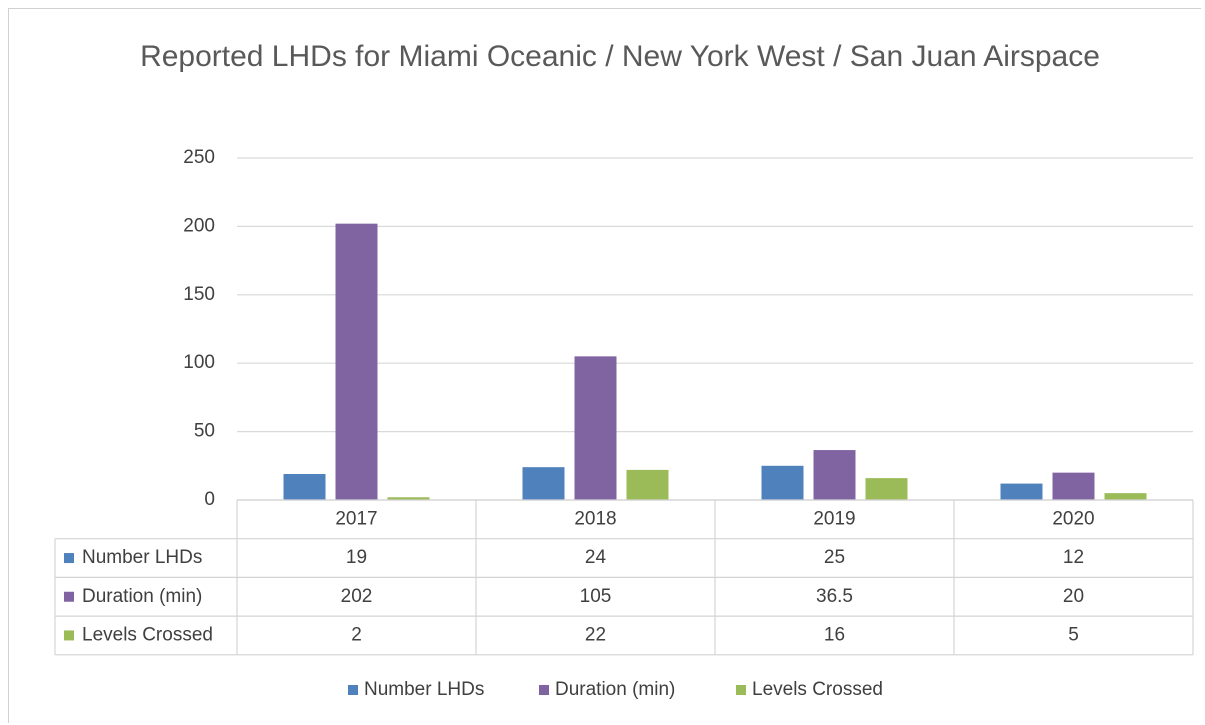 Image resolution: width=1205 pixels, height=725 pixels. Describe the element at coordinates (142, 596) in the screenshot. I see `table-row-label: Duration (min)` at that location.